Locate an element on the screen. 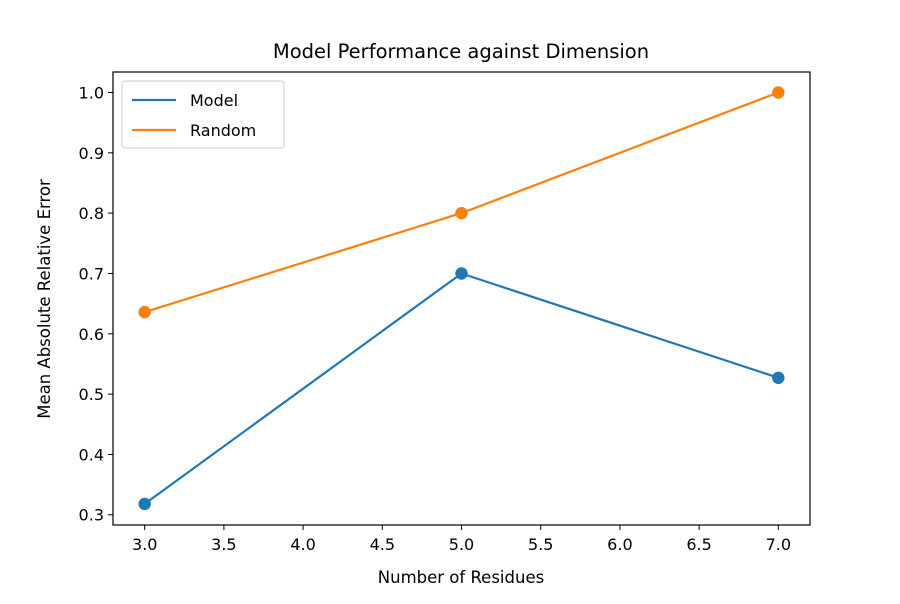 The height and width of the screenshot is (604, 900). x-axis-ticks: 3.0 3.5 4.0 4.5 5.0 5.5 6.0 6.5 7.0 is located at coordinates (461, 539).